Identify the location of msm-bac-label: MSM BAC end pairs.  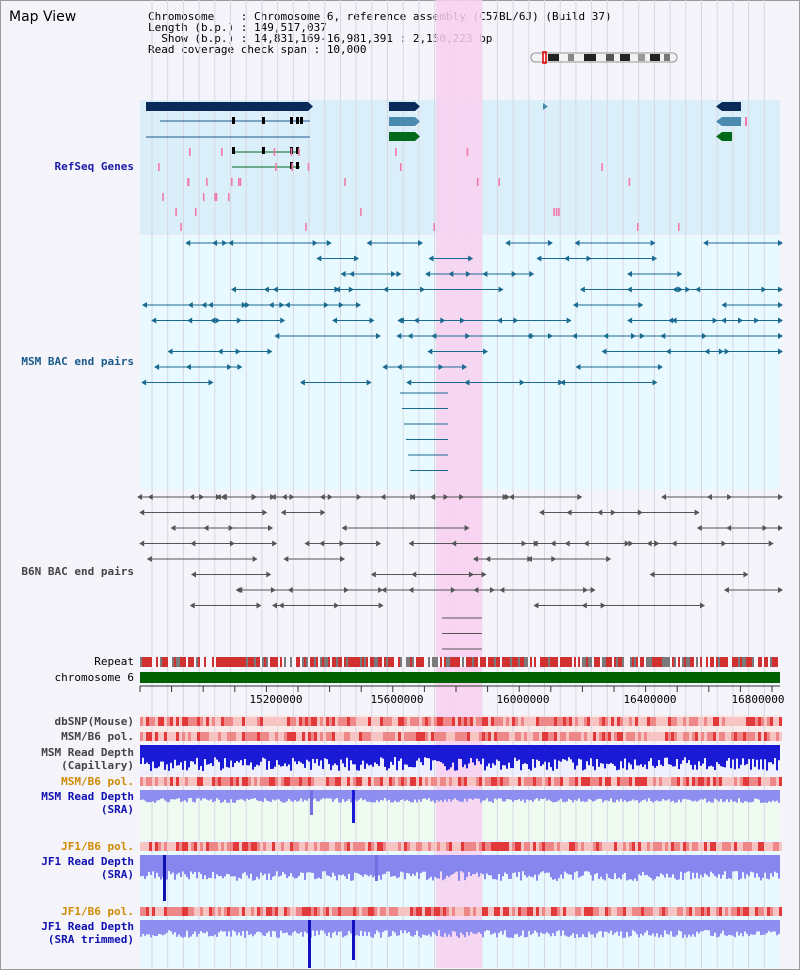
(77, 361).